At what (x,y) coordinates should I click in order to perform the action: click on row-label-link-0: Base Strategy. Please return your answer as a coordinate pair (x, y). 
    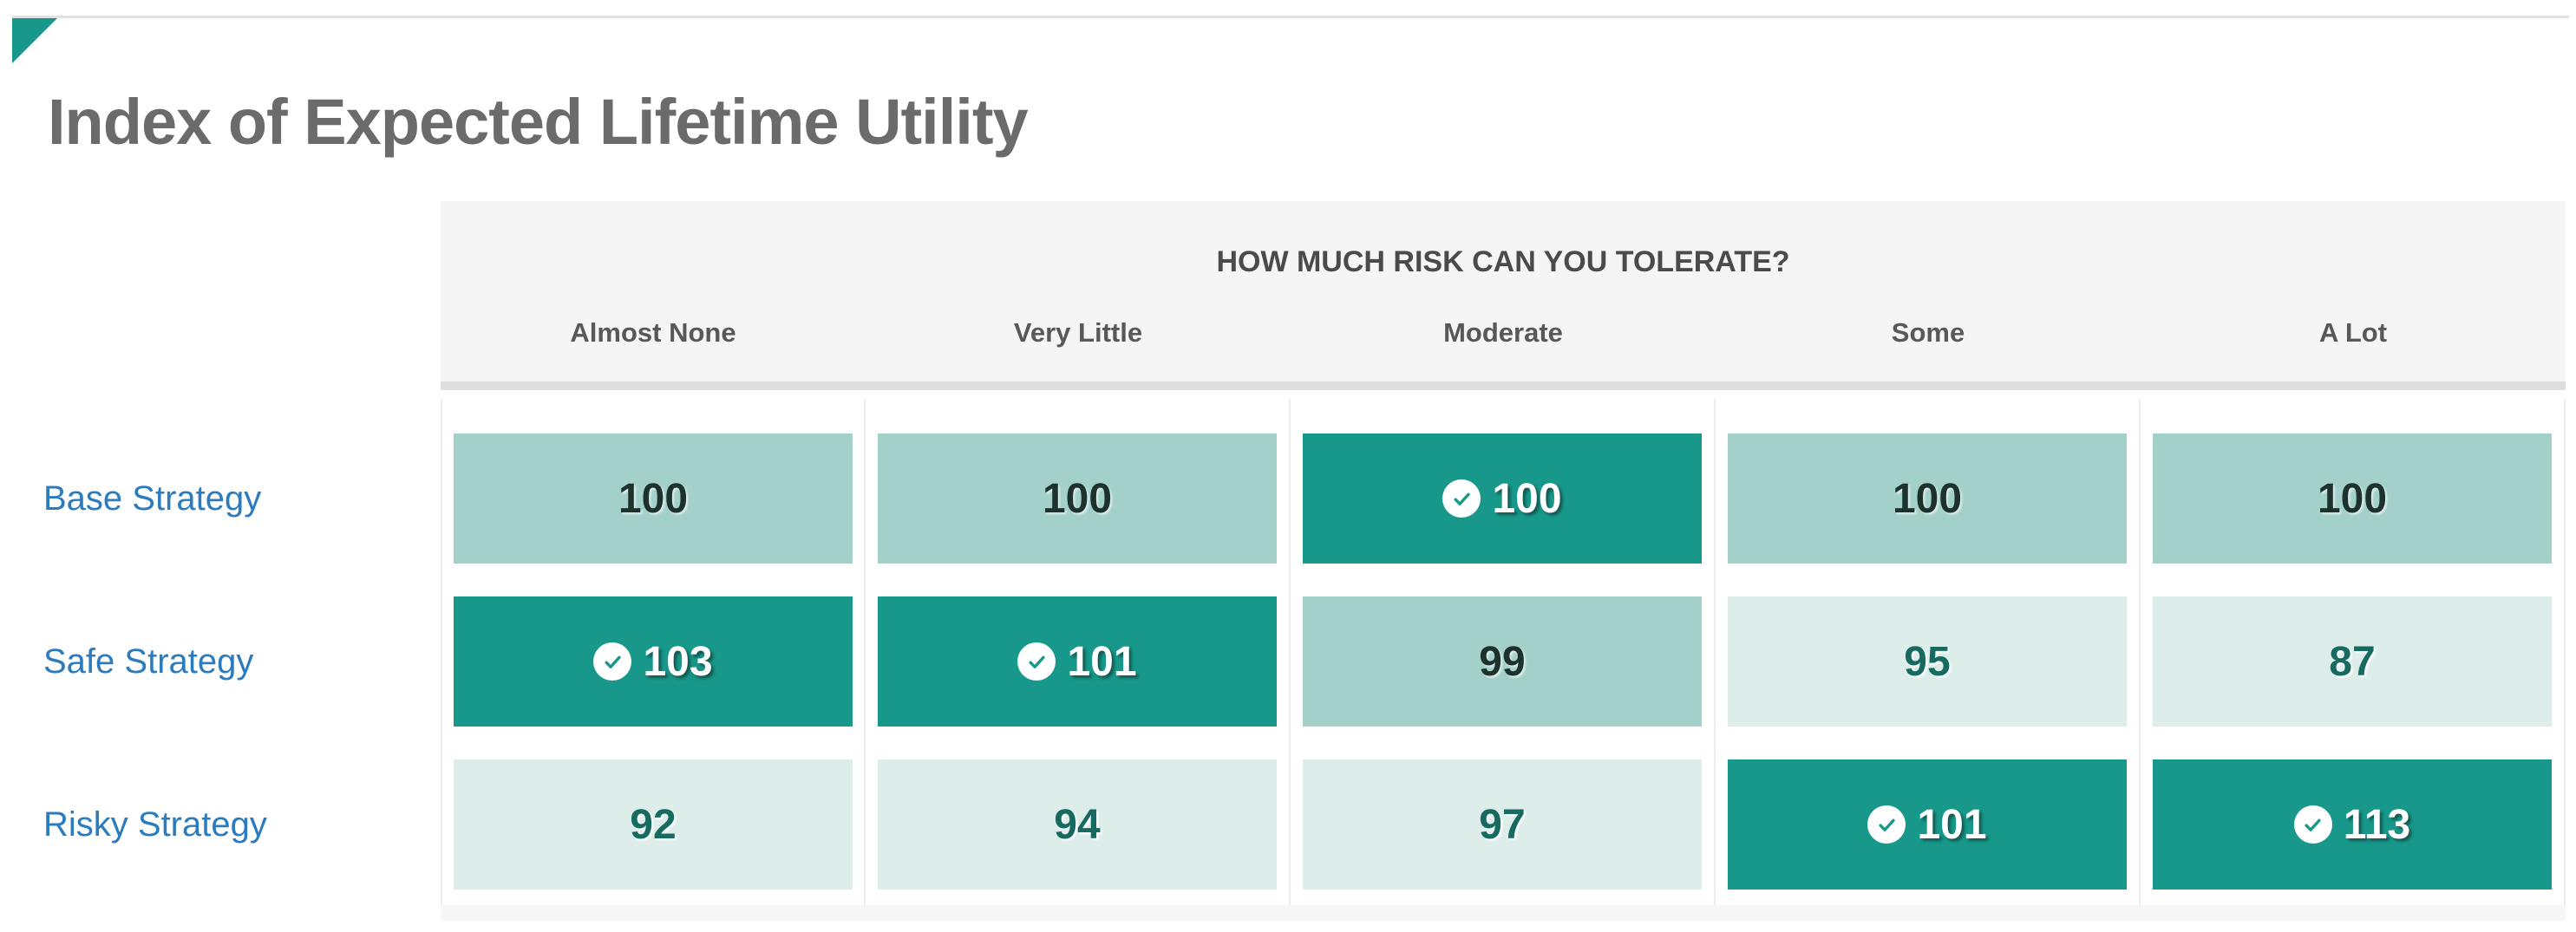
    Looking at the image, I should click on (152, 498).